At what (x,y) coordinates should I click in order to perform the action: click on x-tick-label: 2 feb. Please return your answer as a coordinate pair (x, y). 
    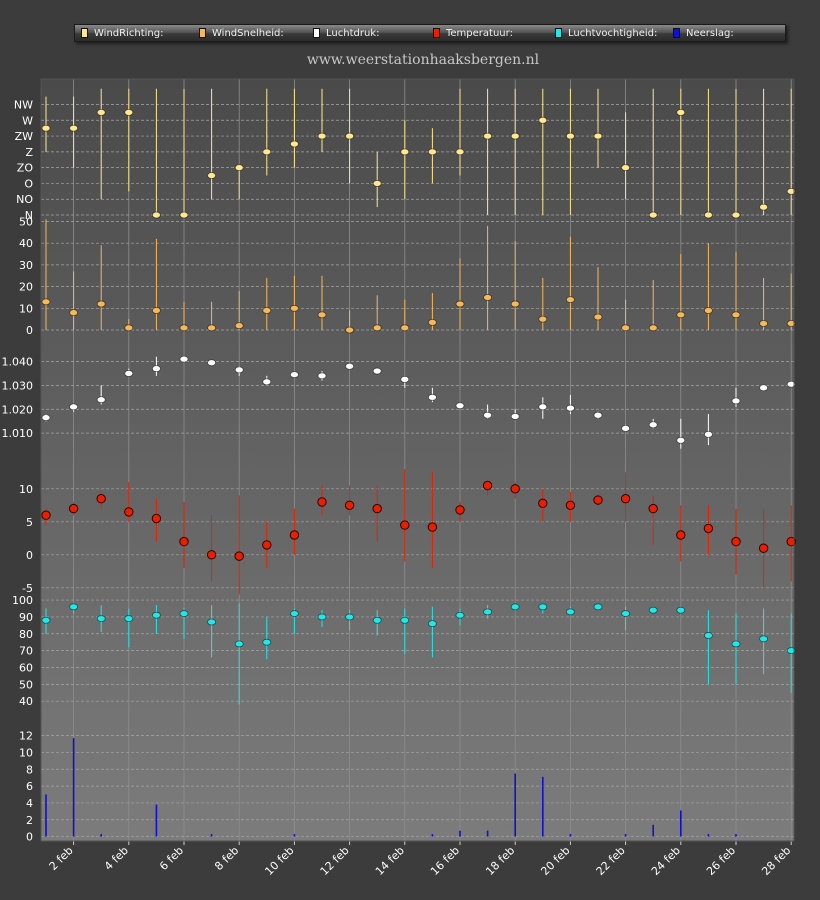
    Looking at the image, I should click on (61, 858).